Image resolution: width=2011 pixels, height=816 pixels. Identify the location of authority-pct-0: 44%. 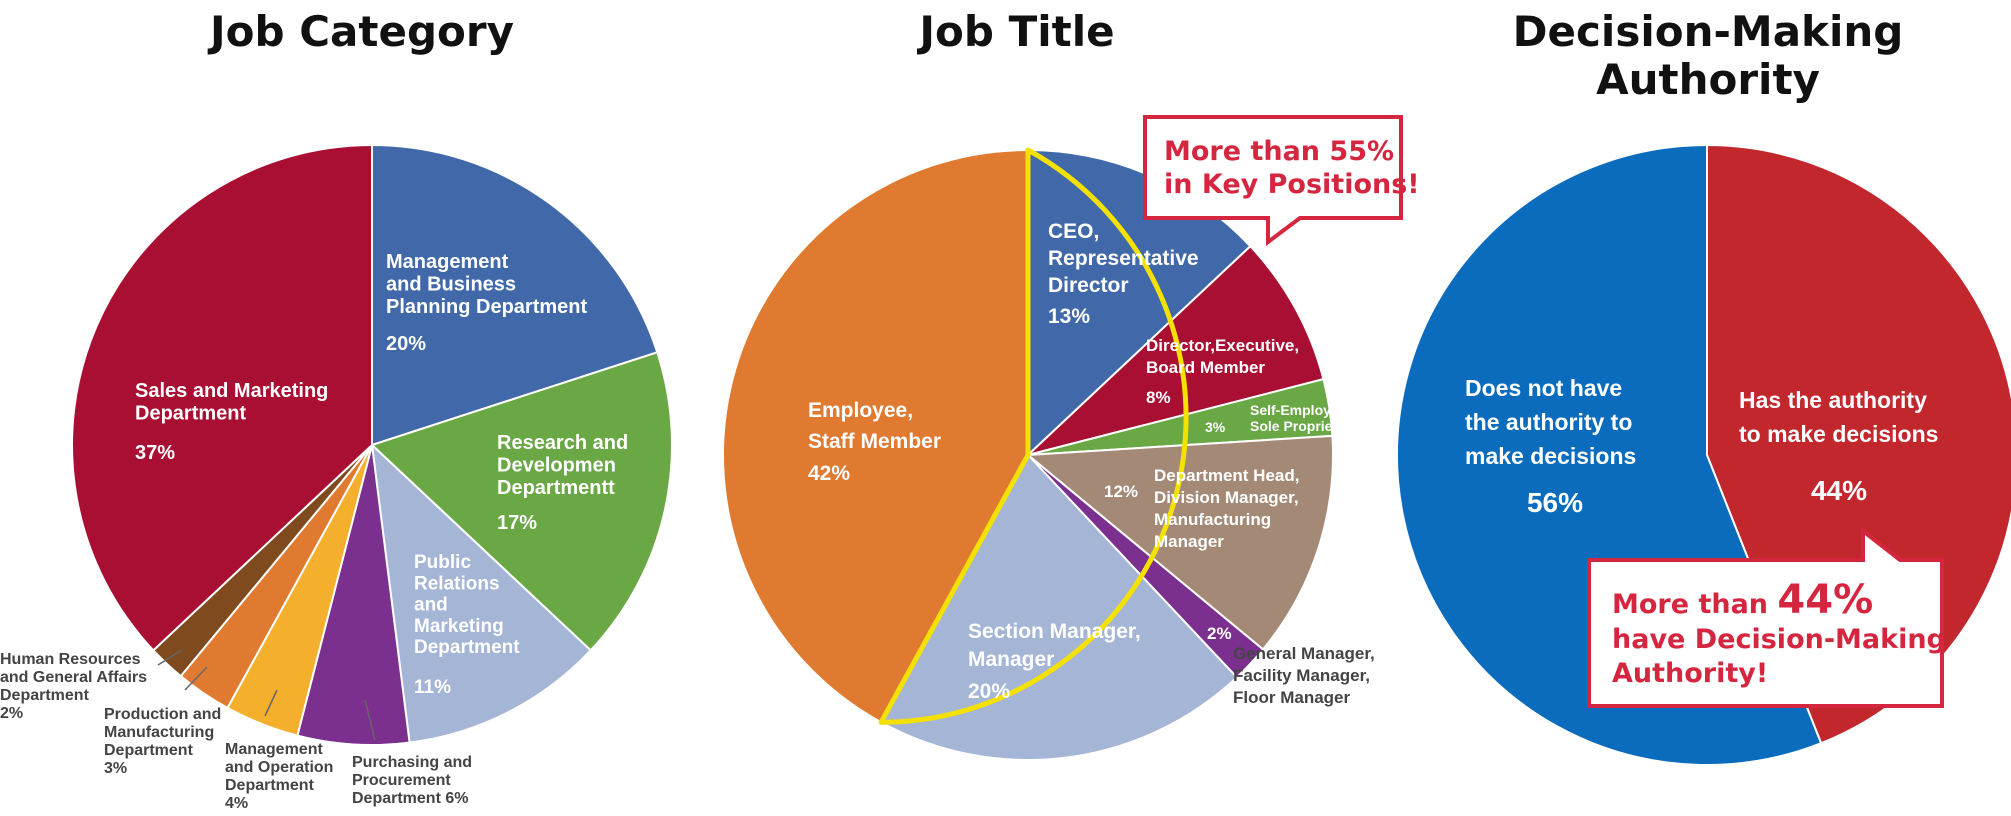
(1839, 490).